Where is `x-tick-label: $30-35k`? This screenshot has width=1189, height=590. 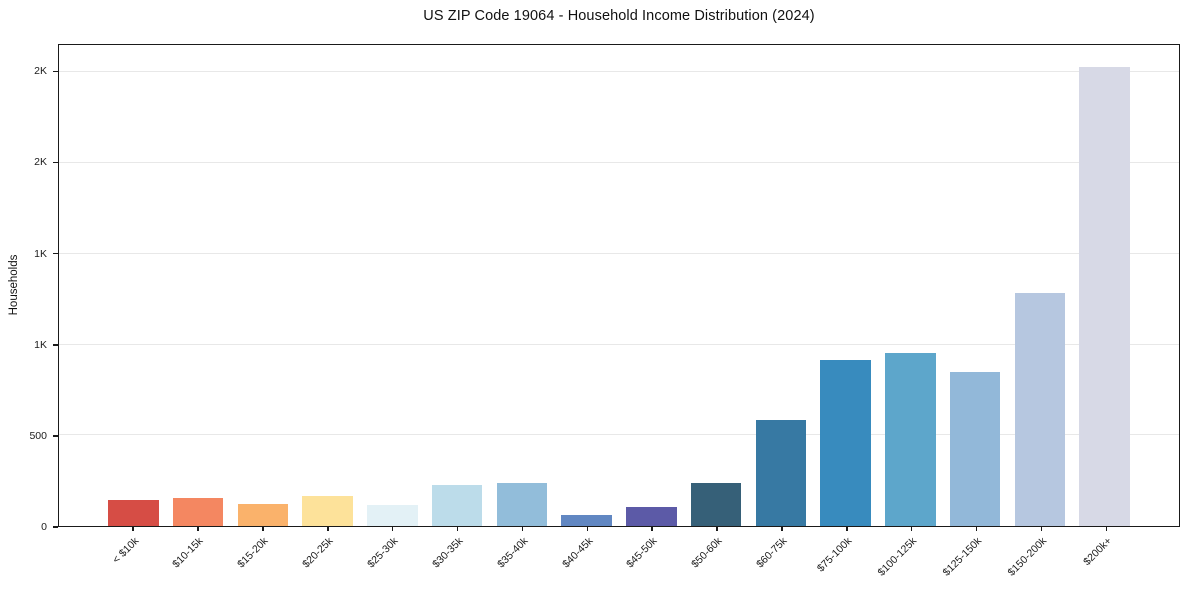 x-tick-label: $30-35k is located at coordinates (447, 553).